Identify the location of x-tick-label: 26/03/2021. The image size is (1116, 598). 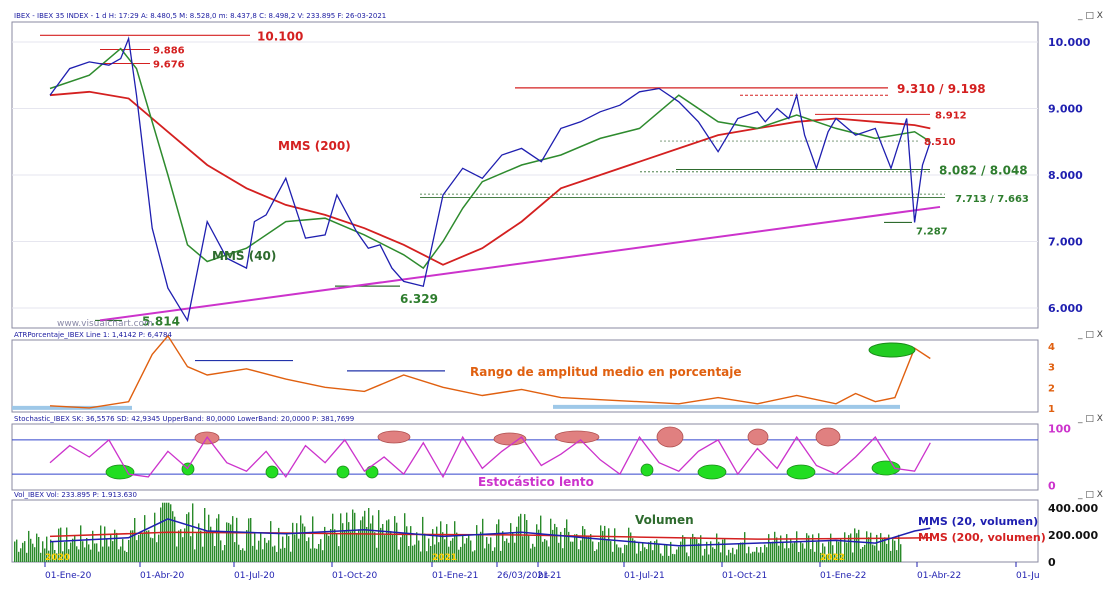
(523, 576).